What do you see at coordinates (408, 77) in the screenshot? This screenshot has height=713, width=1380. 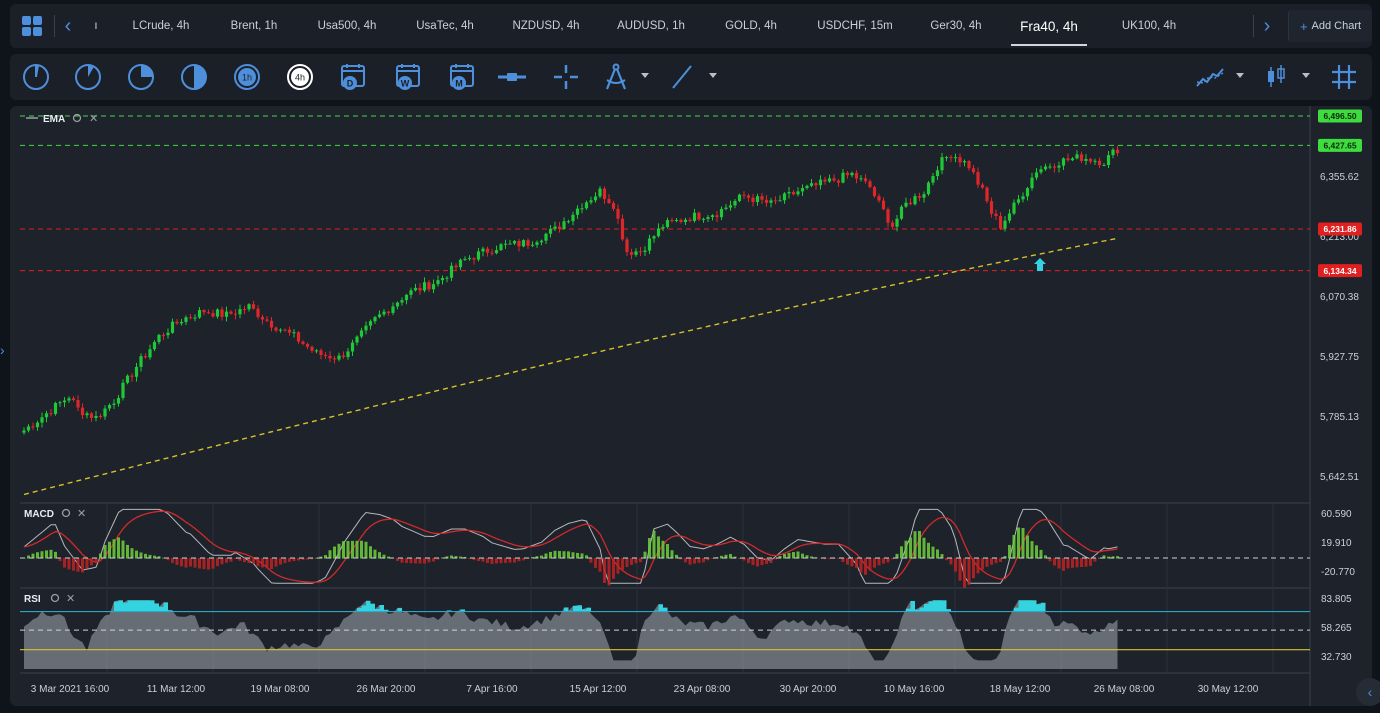 I see `calendar-week-icon: W` at bounding box center [408, 77].